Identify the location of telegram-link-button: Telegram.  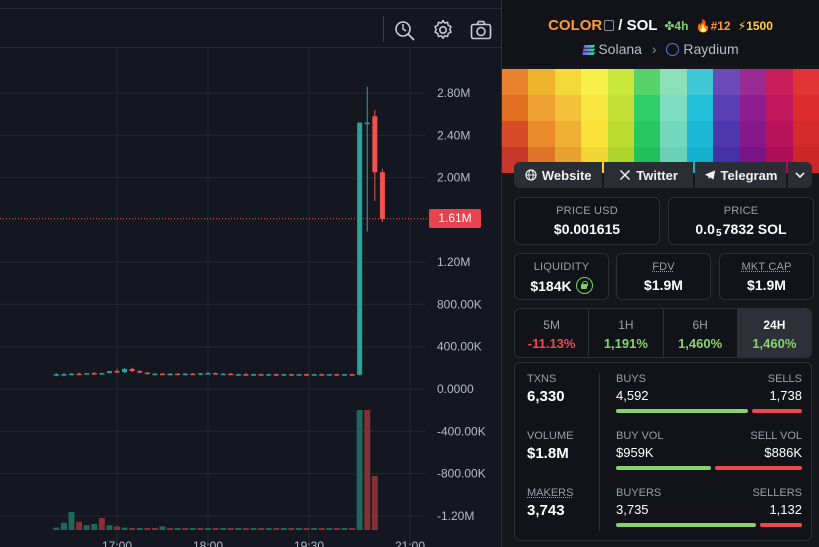
(740, 175).